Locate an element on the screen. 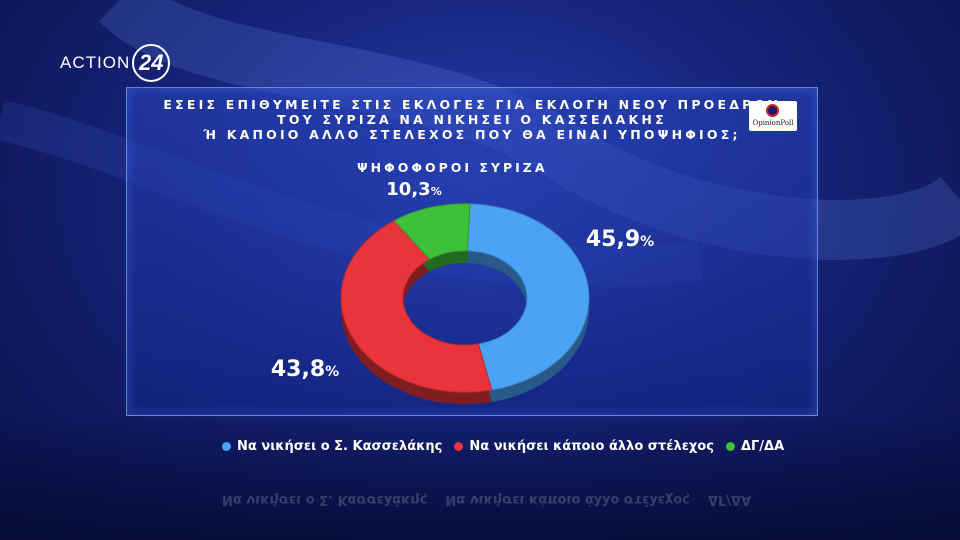  data-label-3: 10,3% is located at coordinates (413, 189).